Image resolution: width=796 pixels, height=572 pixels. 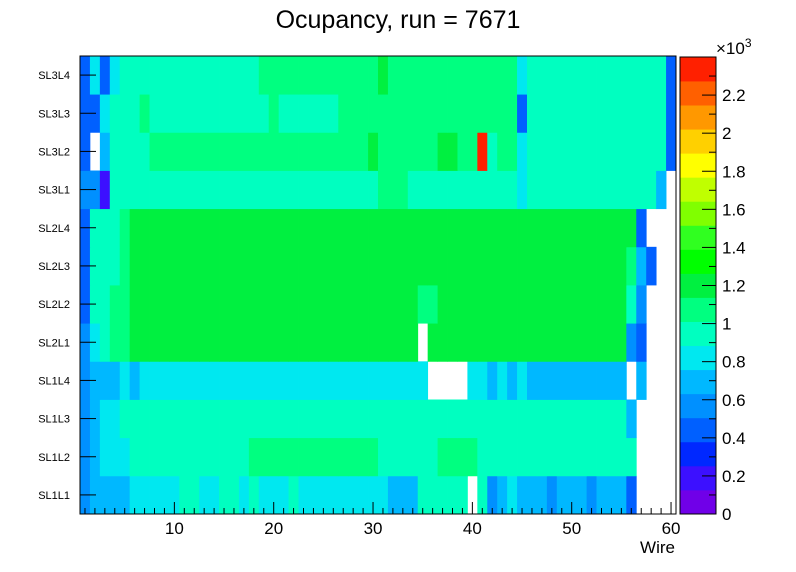 What do you see at coordinates (734, 362) in the screenshot?
I see `color-scale-tick-label: 0.8` at bounding box center [734, 362].